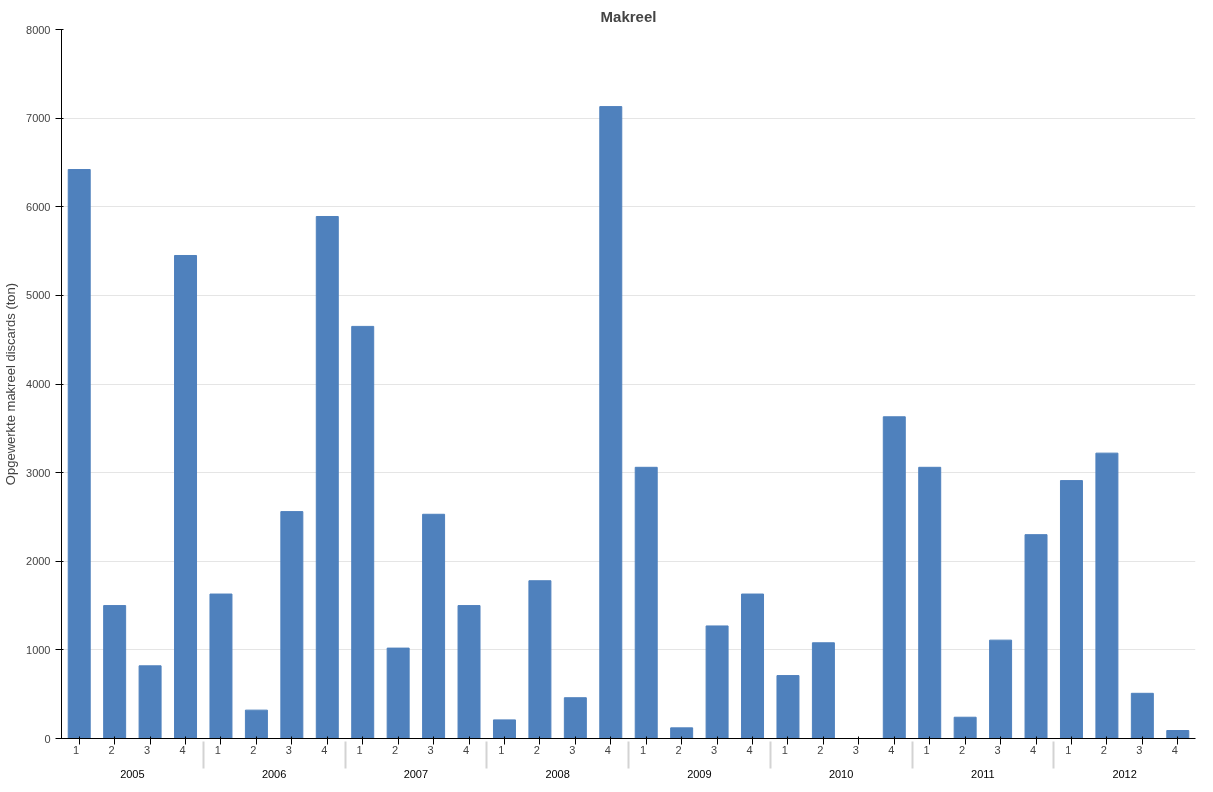 This screenshot has height=792, width=1213. Describe the element at coordinates (628, 16) in the screenshot. I see `chart-title: Makreel` at that location.